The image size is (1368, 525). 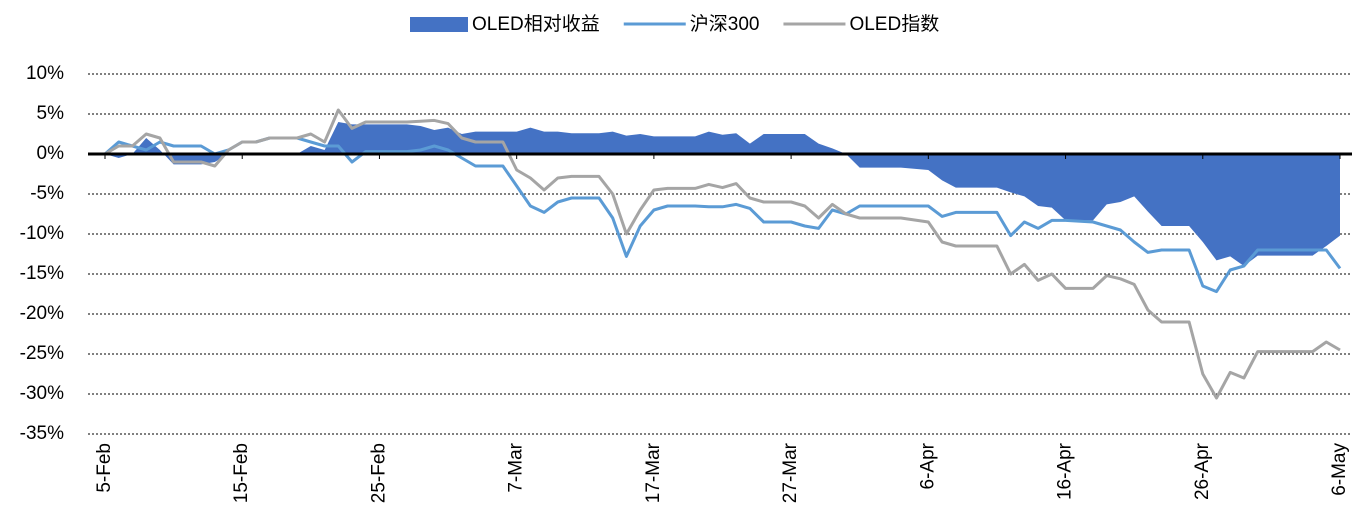 I want to click on x-tick-label: 17-Mar, so click(x=653, y=472).